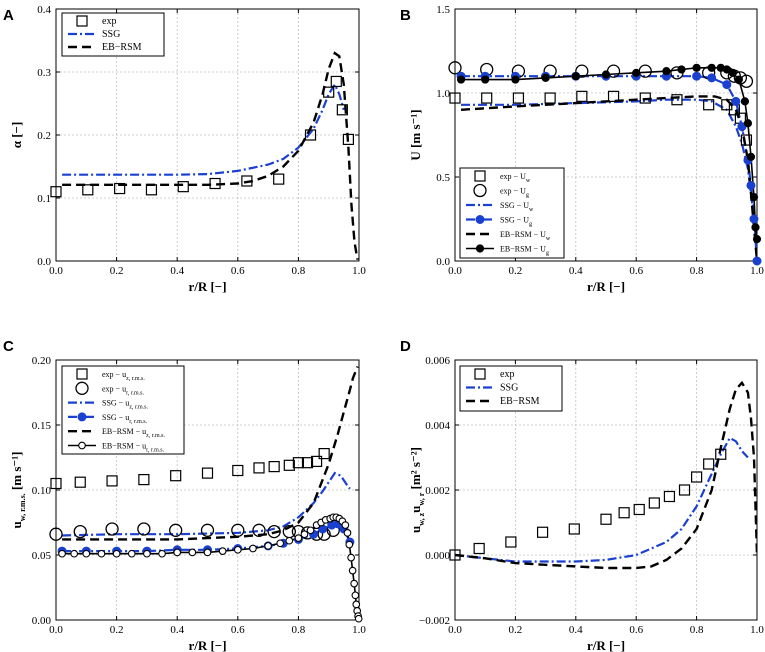 This screenshot has width=765, height=652. What do you see at coordinates (437, 426) in the screenshot?
I see `y-tick-label: 0.004` at bounding box center [437, 426].